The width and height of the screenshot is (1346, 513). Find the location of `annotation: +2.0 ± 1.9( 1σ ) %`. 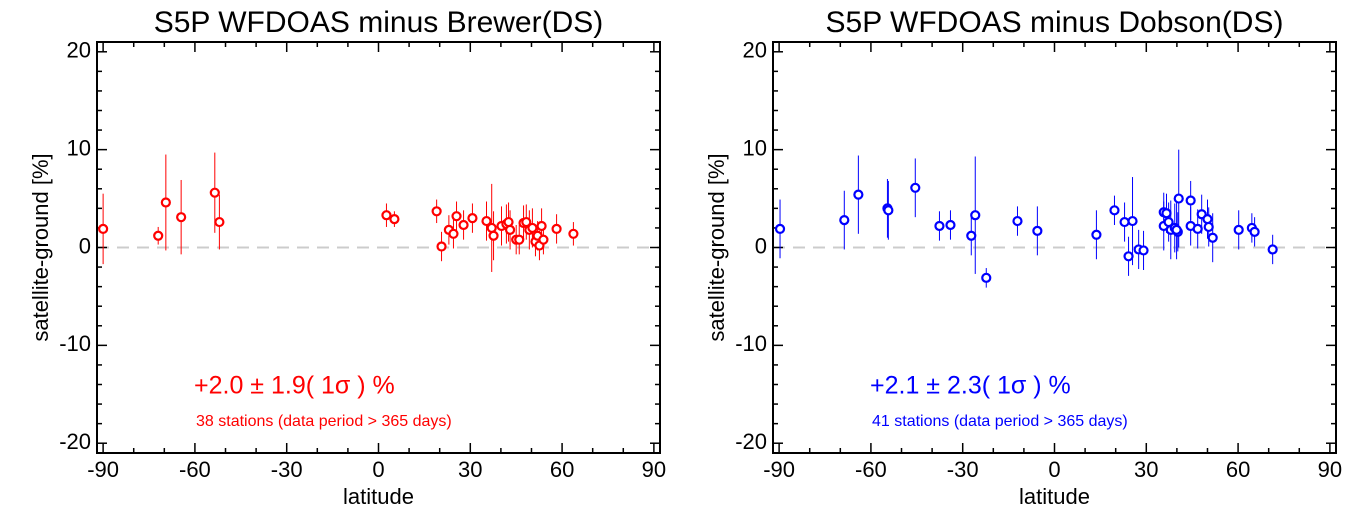

annotation: +2.0 ± 1.9( 1σ ) % is located at coordinates (294, 386).